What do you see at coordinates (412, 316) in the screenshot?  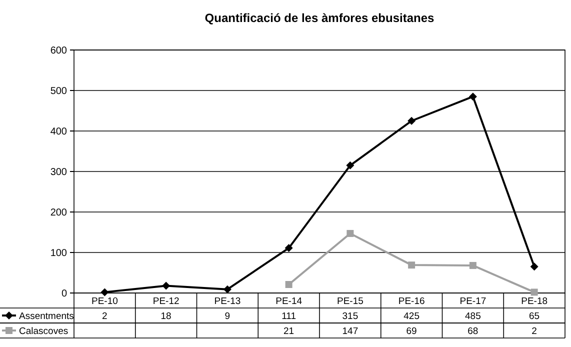 I see `data-label: 425` at bounding box center [412, 316].